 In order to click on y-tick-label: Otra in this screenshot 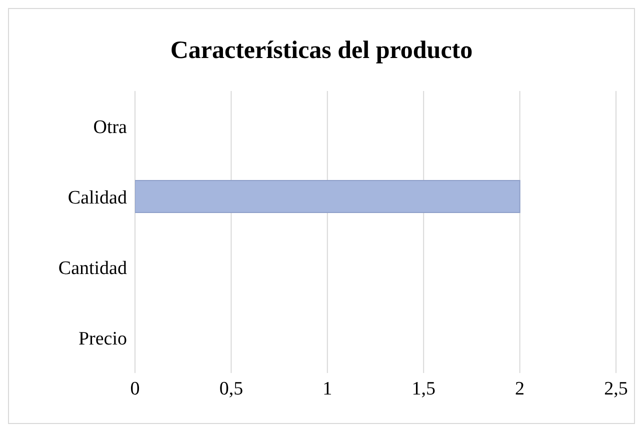, I will do `click(110, 127)`.